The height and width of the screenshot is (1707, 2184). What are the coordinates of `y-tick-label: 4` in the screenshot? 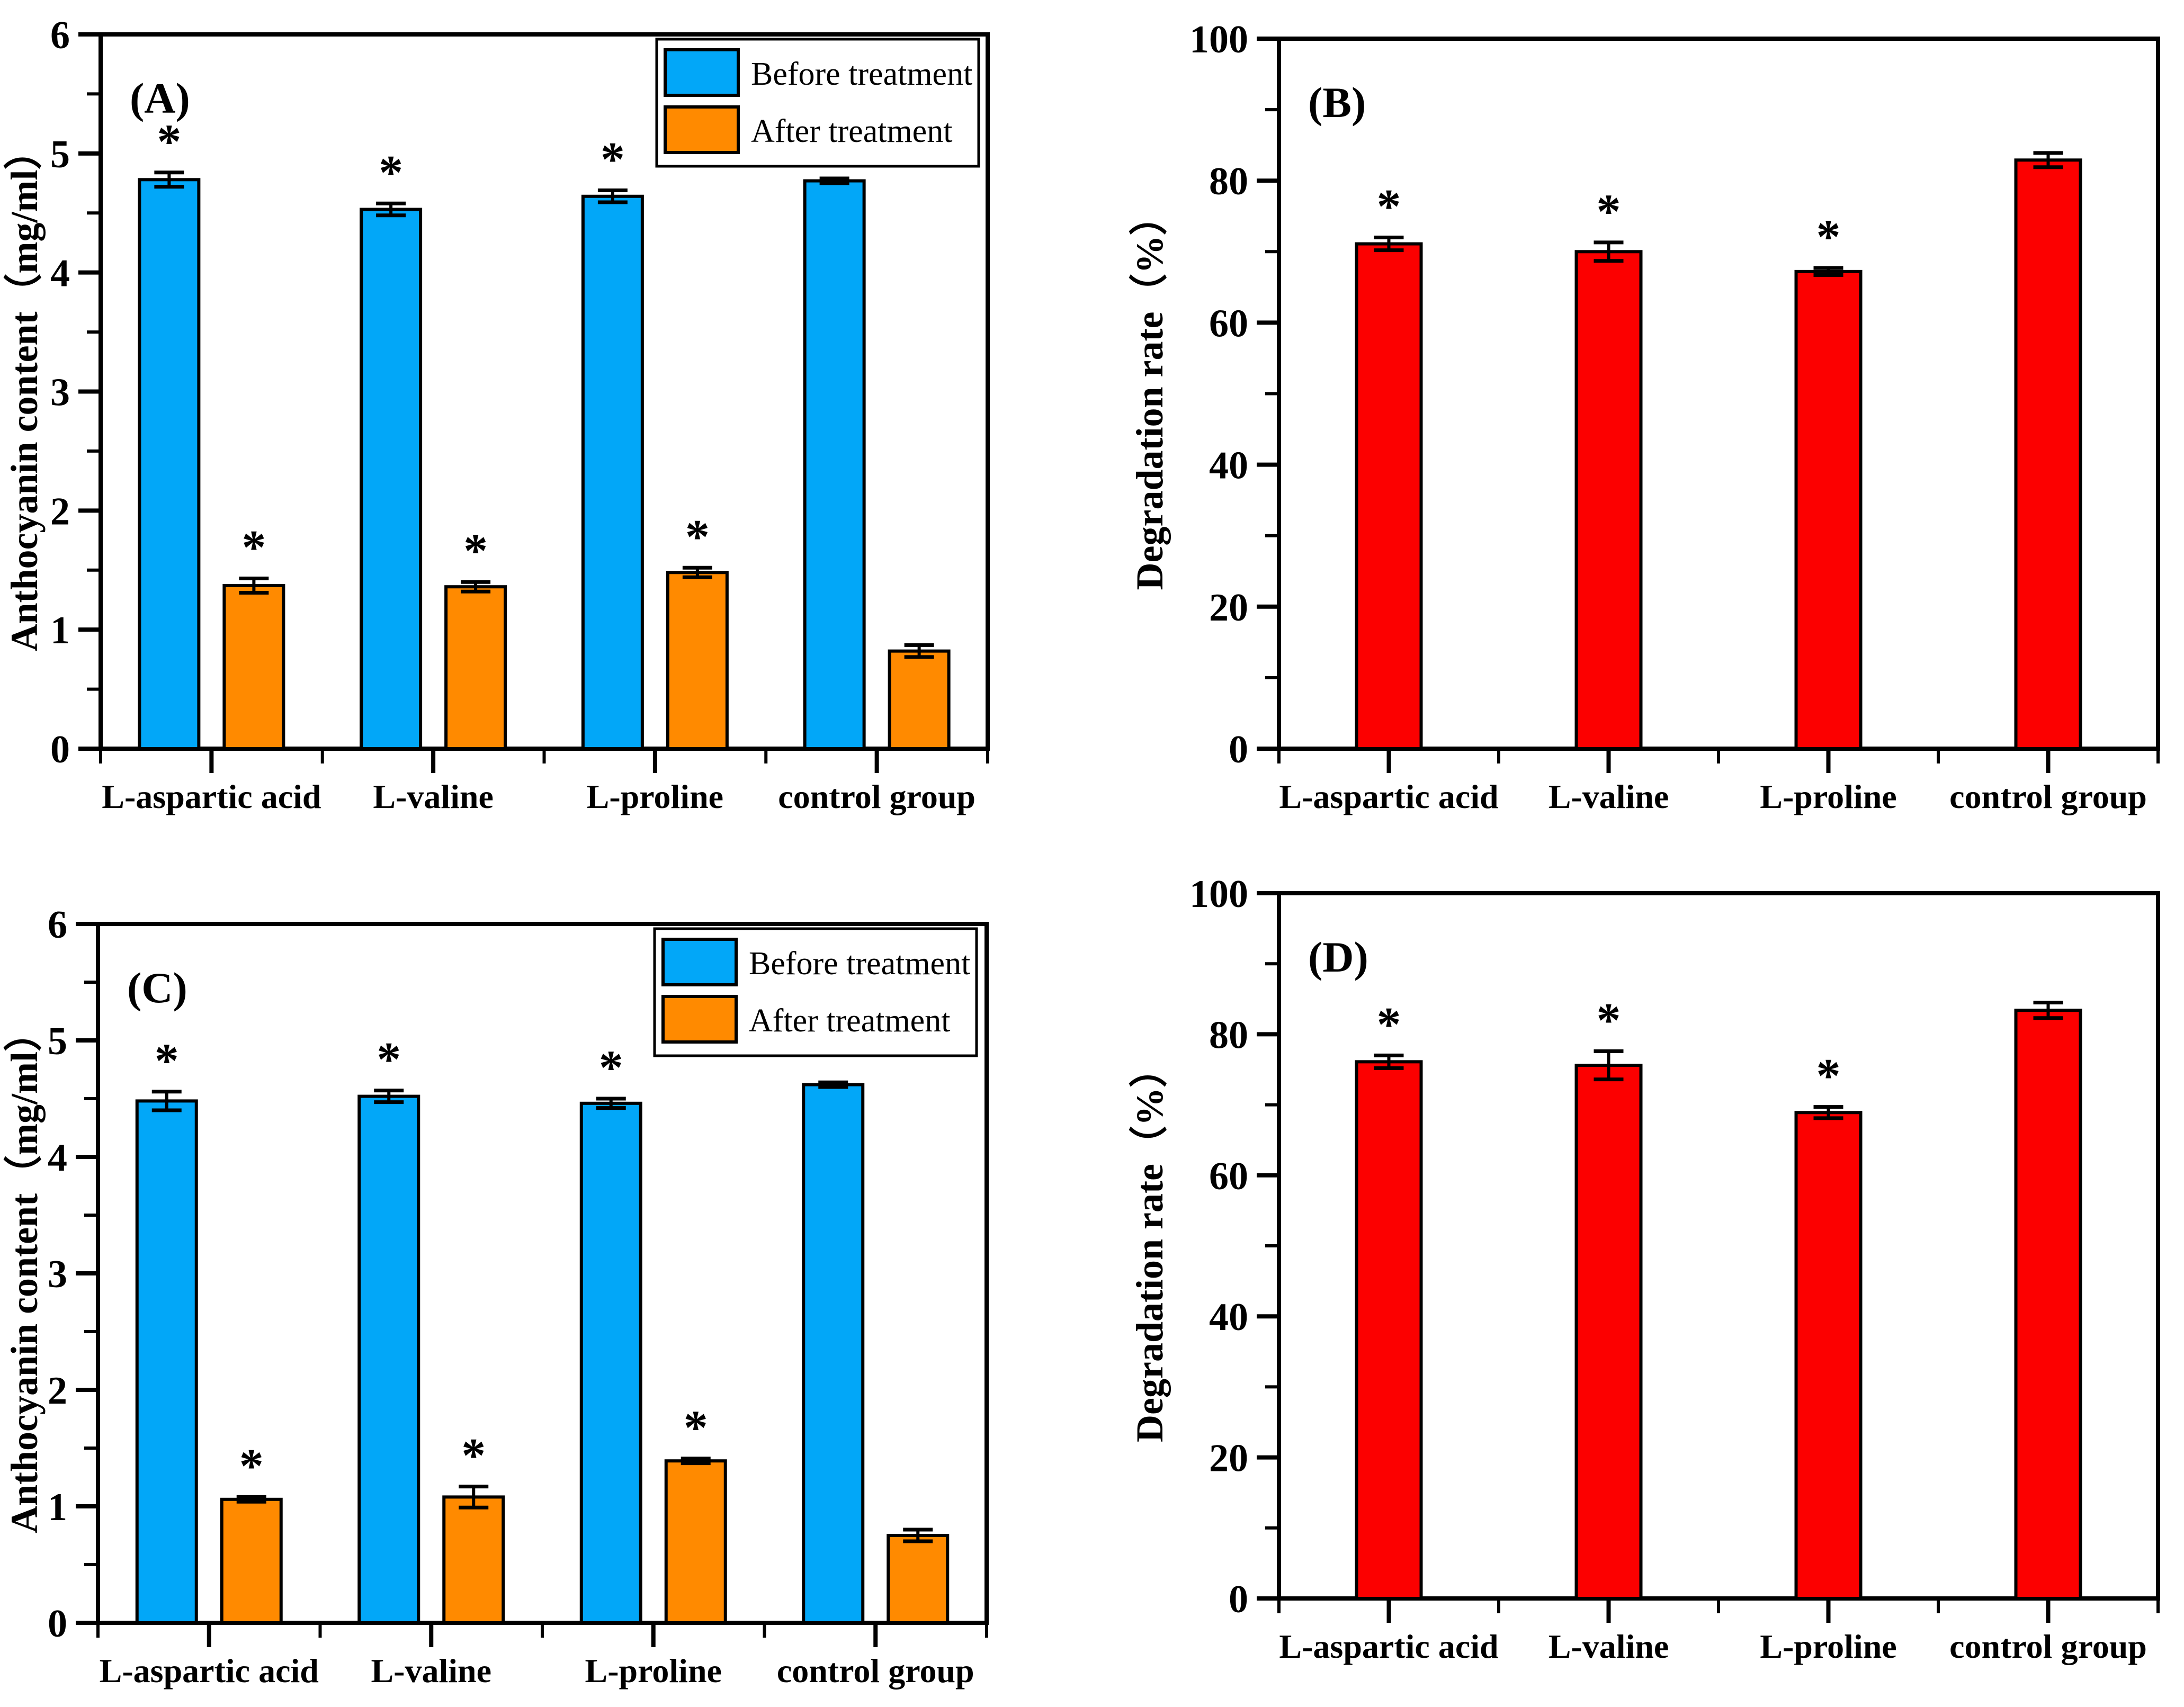 It's located at (60, 274).